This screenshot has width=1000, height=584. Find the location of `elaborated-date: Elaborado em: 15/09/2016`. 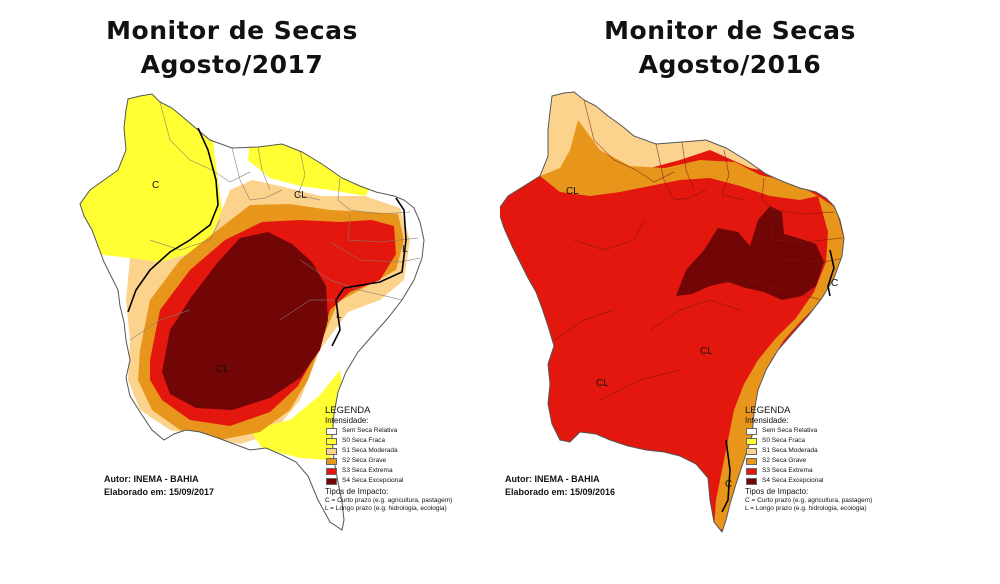

elaborated-date: Elaborado em: 15/09/2016 is located at coordinates (560, 492).